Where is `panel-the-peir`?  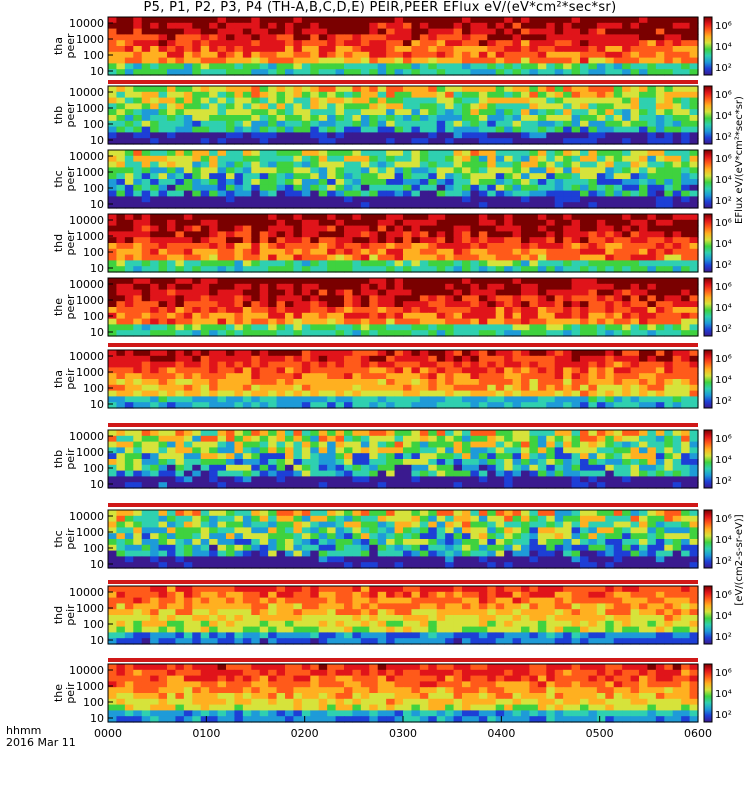
panel-the-peir is located at coordinates (403, 693).